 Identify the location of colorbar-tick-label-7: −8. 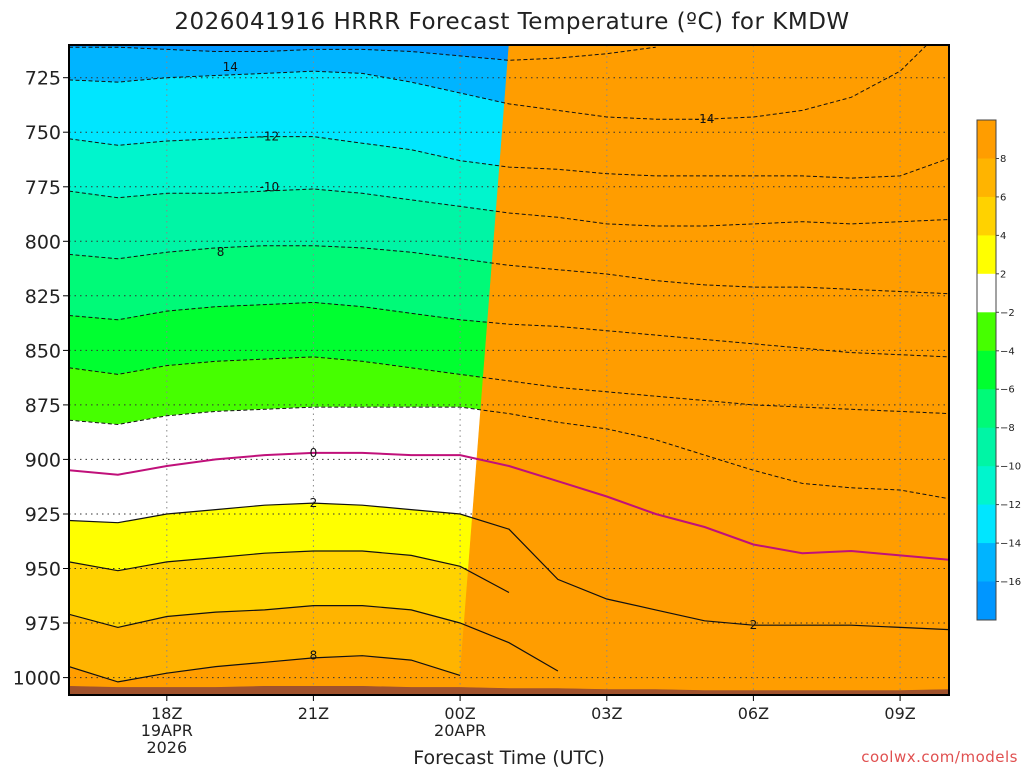
(1007, 428).